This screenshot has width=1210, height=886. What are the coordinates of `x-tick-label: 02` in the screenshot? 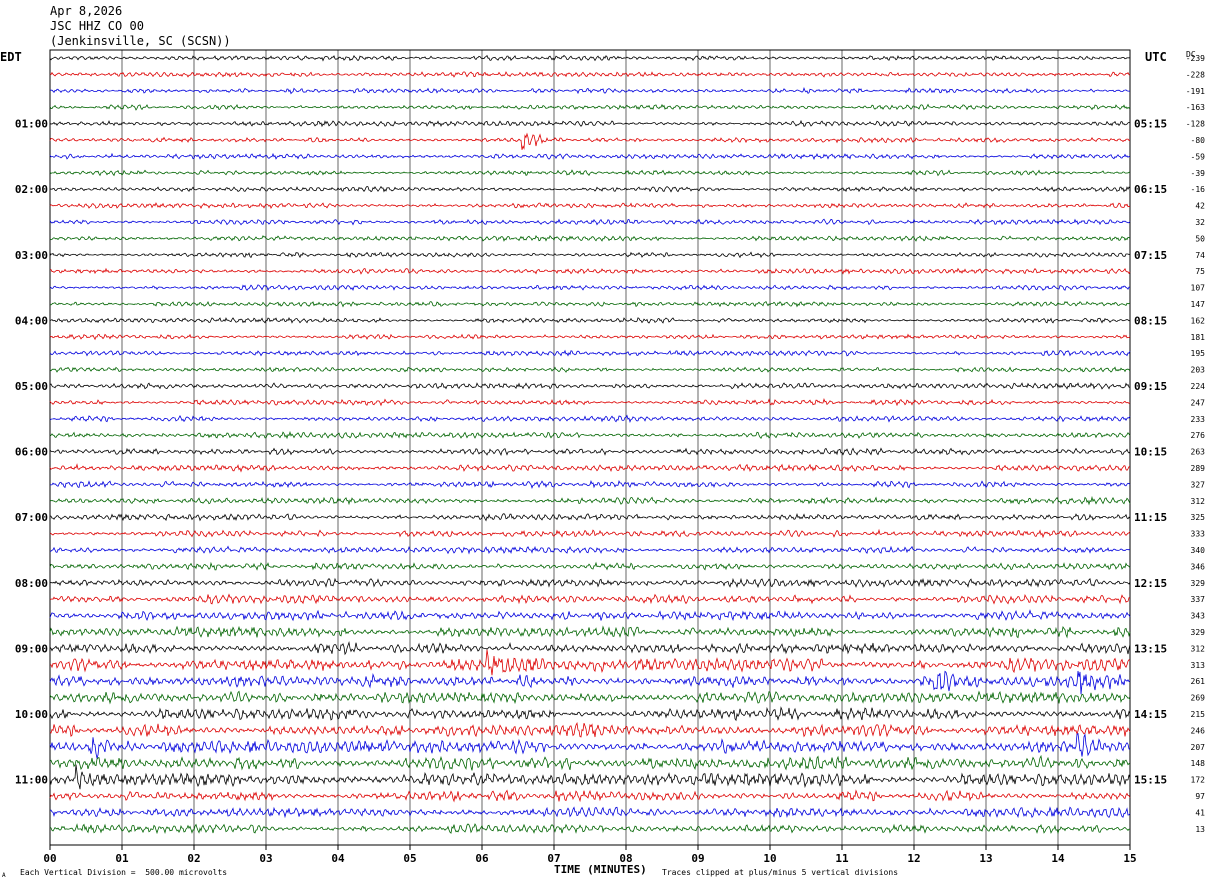 It's located at (193, 858).